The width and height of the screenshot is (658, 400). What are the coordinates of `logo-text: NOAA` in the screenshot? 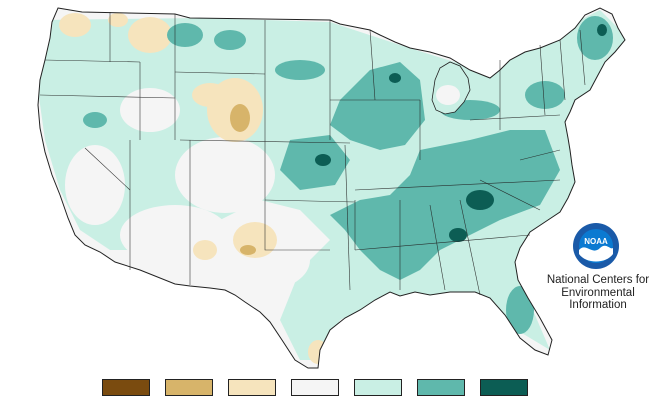 It's located at (596, 241).